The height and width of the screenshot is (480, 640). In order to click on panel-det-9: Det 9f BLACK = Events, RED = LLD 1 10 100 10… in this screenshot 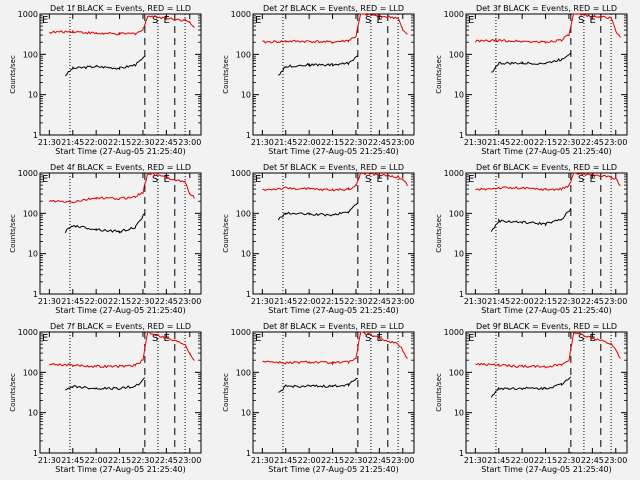, I will do `click(531, 398)`.